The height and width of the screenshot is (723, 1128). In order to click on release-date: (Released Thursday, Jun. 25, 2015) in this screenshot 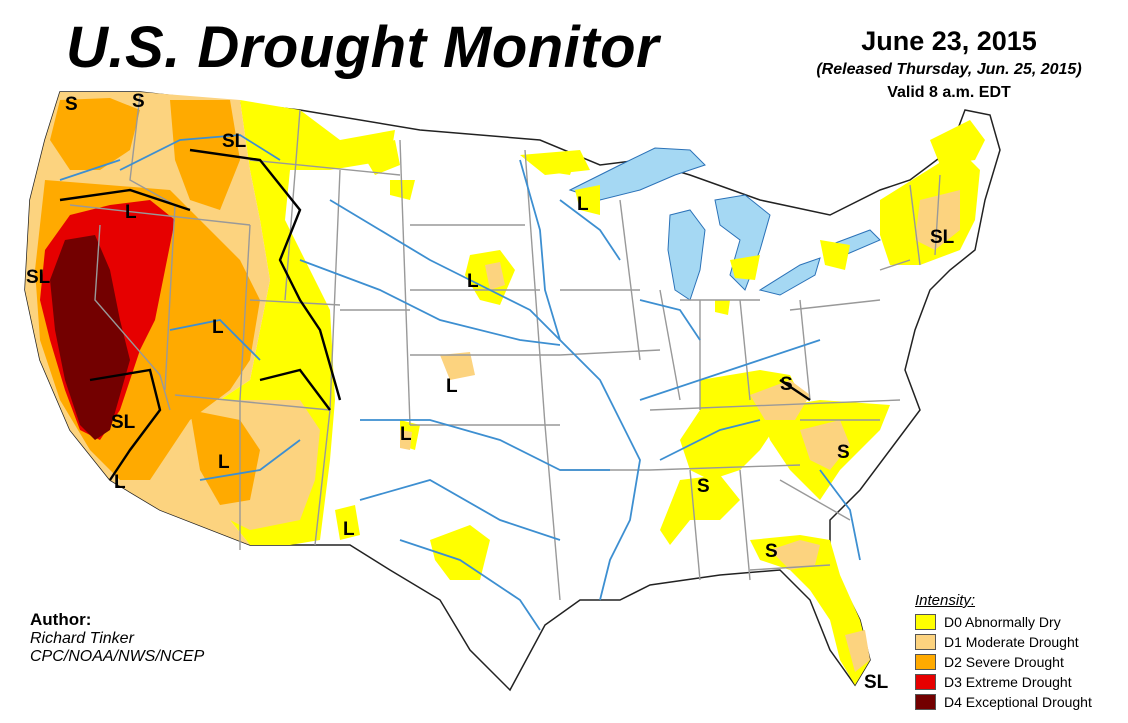, I will do `click(949, 69)`.